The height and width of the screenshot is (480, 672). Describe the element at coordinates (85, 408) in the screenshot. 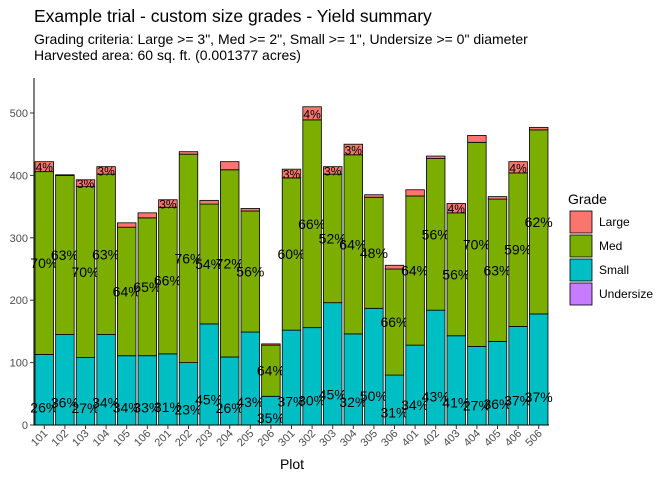

I see `label-small-103: 27%` at that location.